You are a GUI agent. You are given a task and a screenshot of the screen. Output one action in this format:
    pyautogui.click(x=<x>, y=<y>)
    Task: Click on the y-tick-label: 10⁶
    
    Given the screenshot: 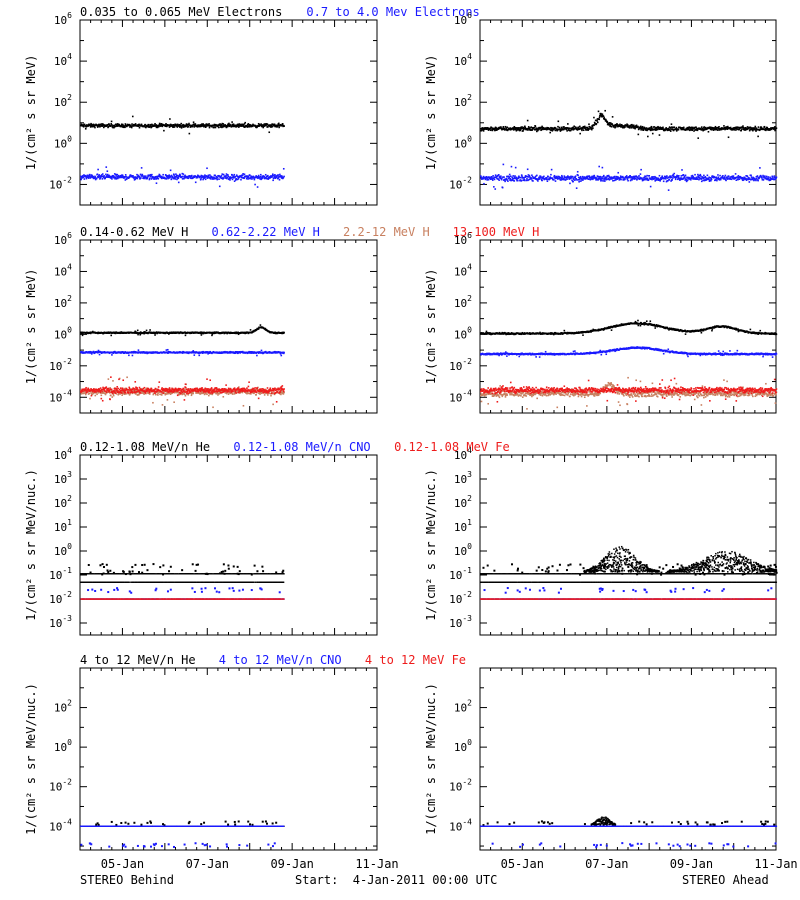 What is the action you would take?
    pyautogui.click(x=63, y=239)
    